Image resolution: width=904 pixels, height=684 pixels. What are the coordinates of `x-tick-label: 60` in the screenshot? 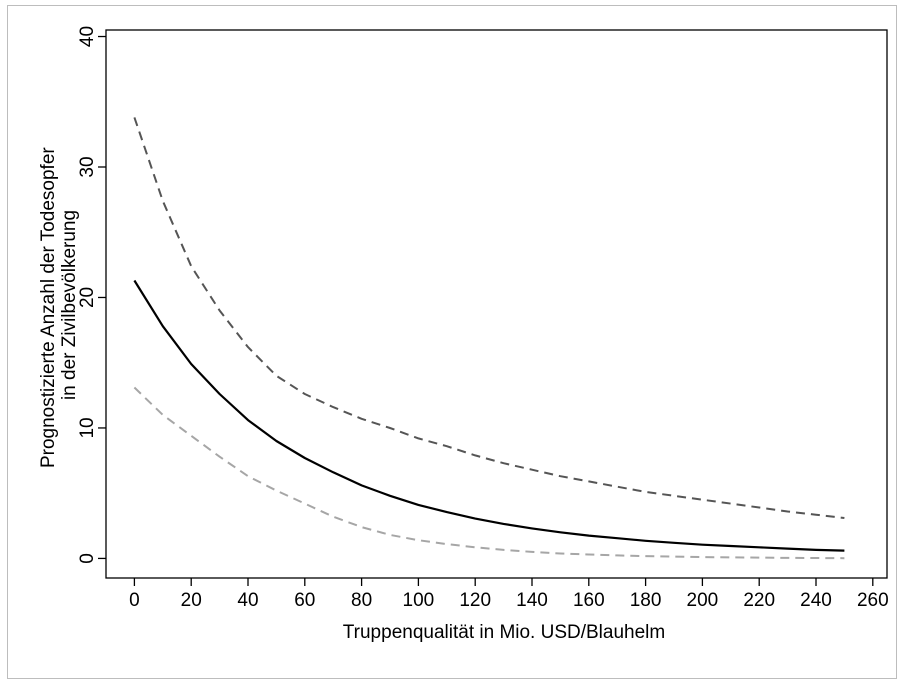 It's located at (304, 600).